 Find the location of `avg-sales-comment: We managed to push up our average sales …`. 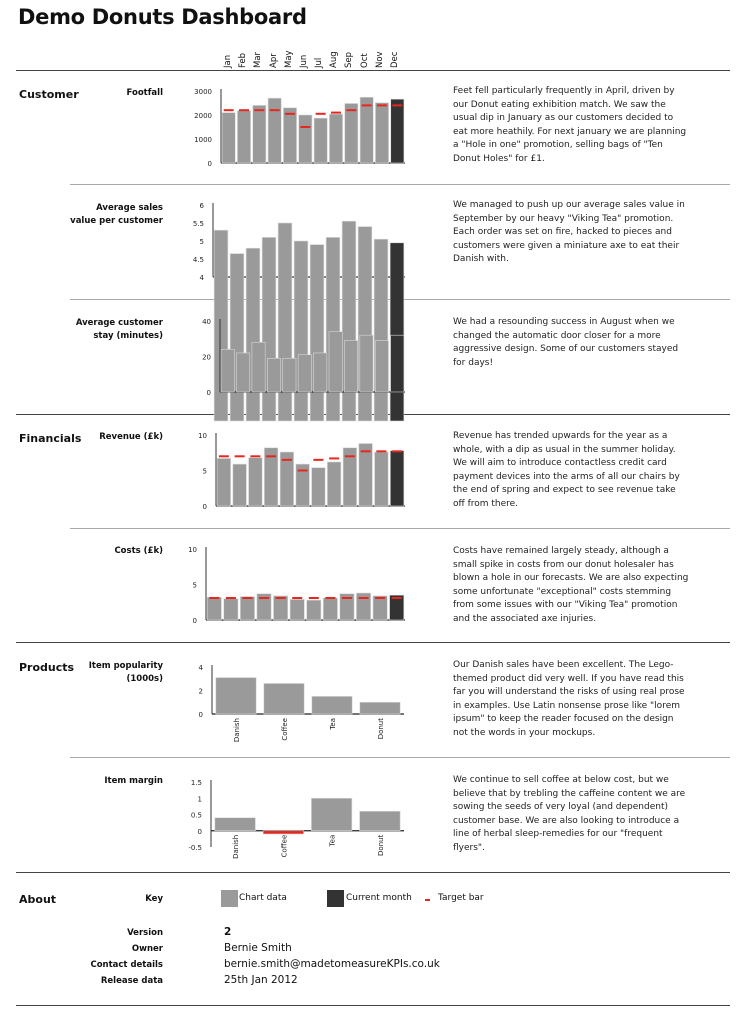

avg-sales-comment: We managed to push up our average sales … is located at coordinates (569, 232).